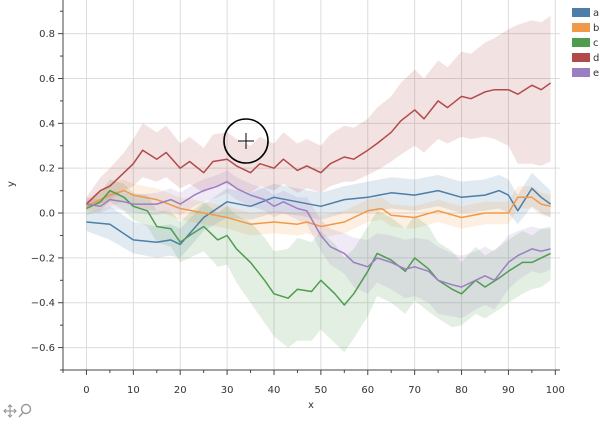  I want to click on x-tick-label: 60, so click(367, 390).